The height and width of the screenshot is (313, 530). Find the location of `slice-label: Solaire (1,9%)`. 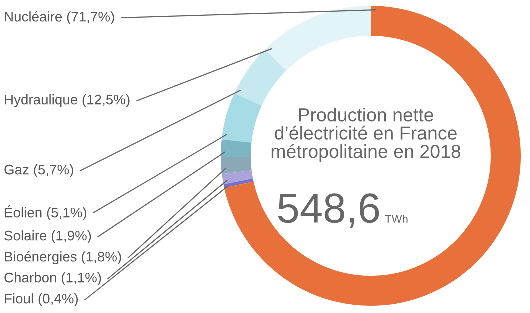

slice-label: Solaire (1,9%) is located at coordinates (48, 237).